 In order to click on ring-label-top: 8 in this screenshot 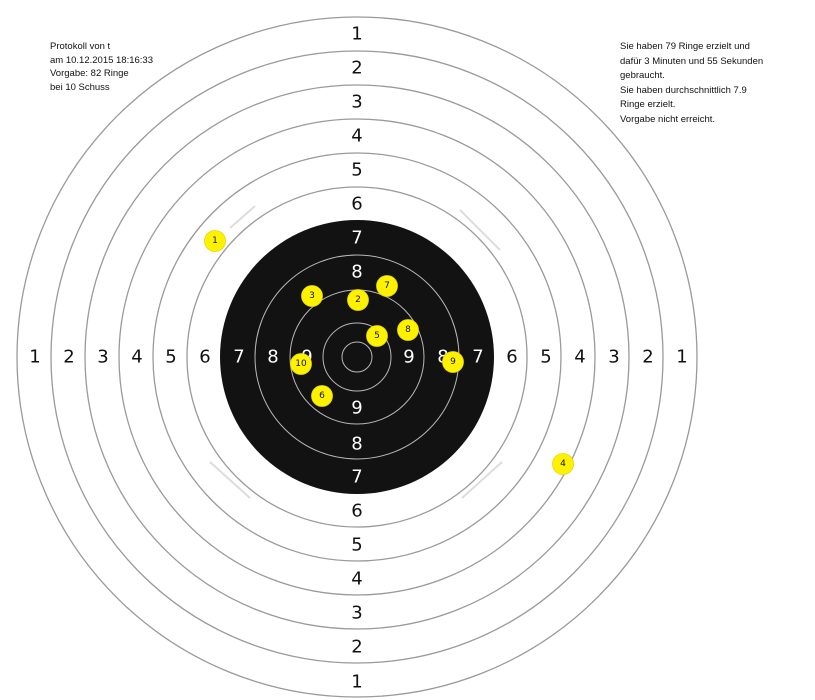, I will do `click(356, 272)`.